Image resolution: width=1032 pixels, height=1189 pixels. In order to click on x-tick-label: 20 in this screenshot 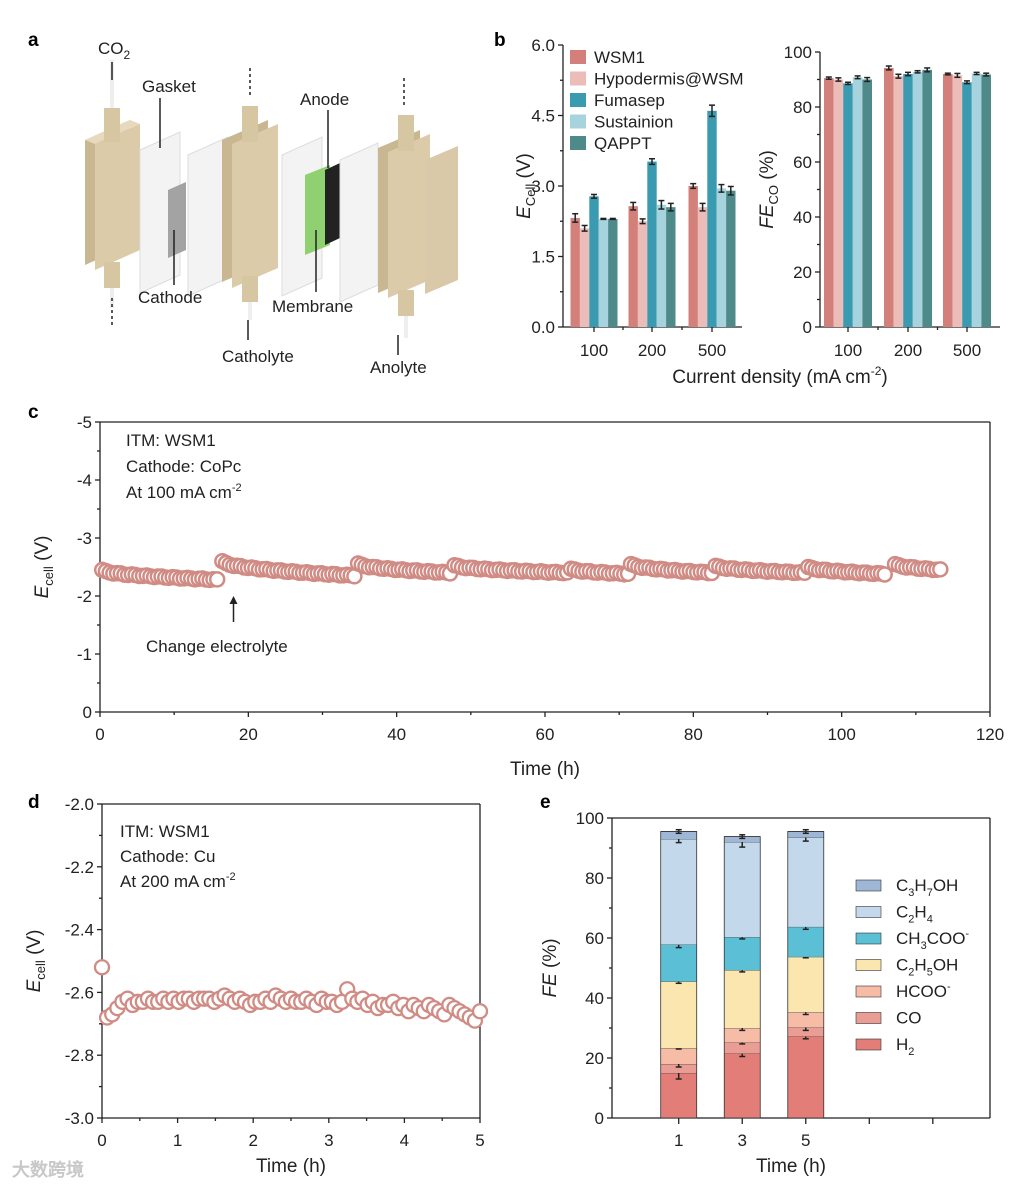, I will do `click(248, 734)`.